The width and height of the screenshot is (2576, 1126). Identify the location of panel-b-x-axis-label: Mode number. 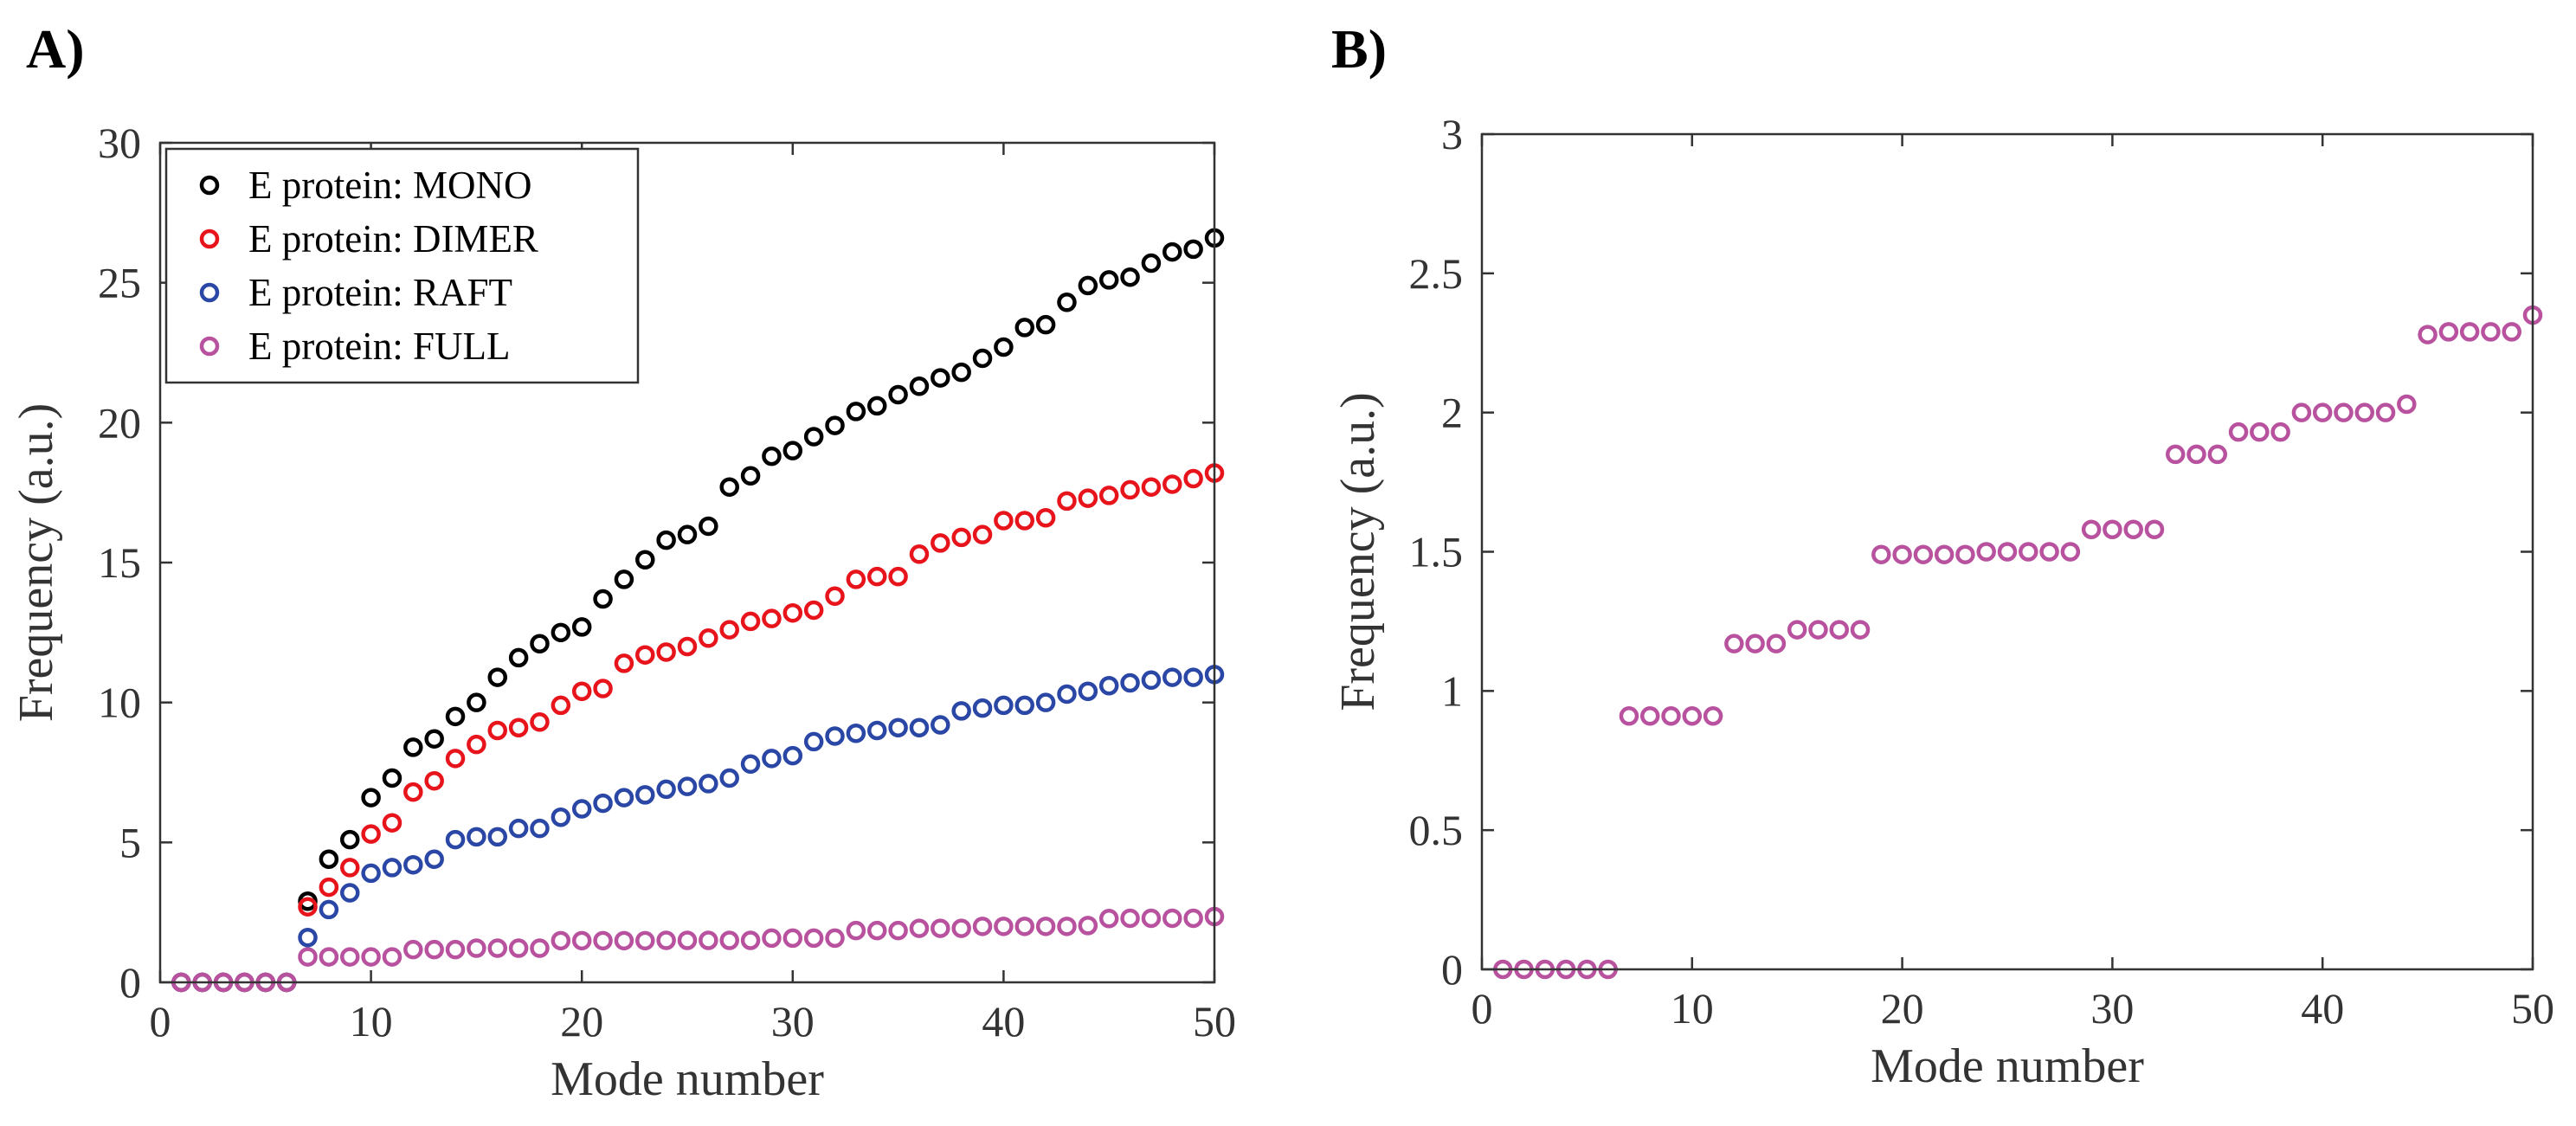
(2007, 1066).